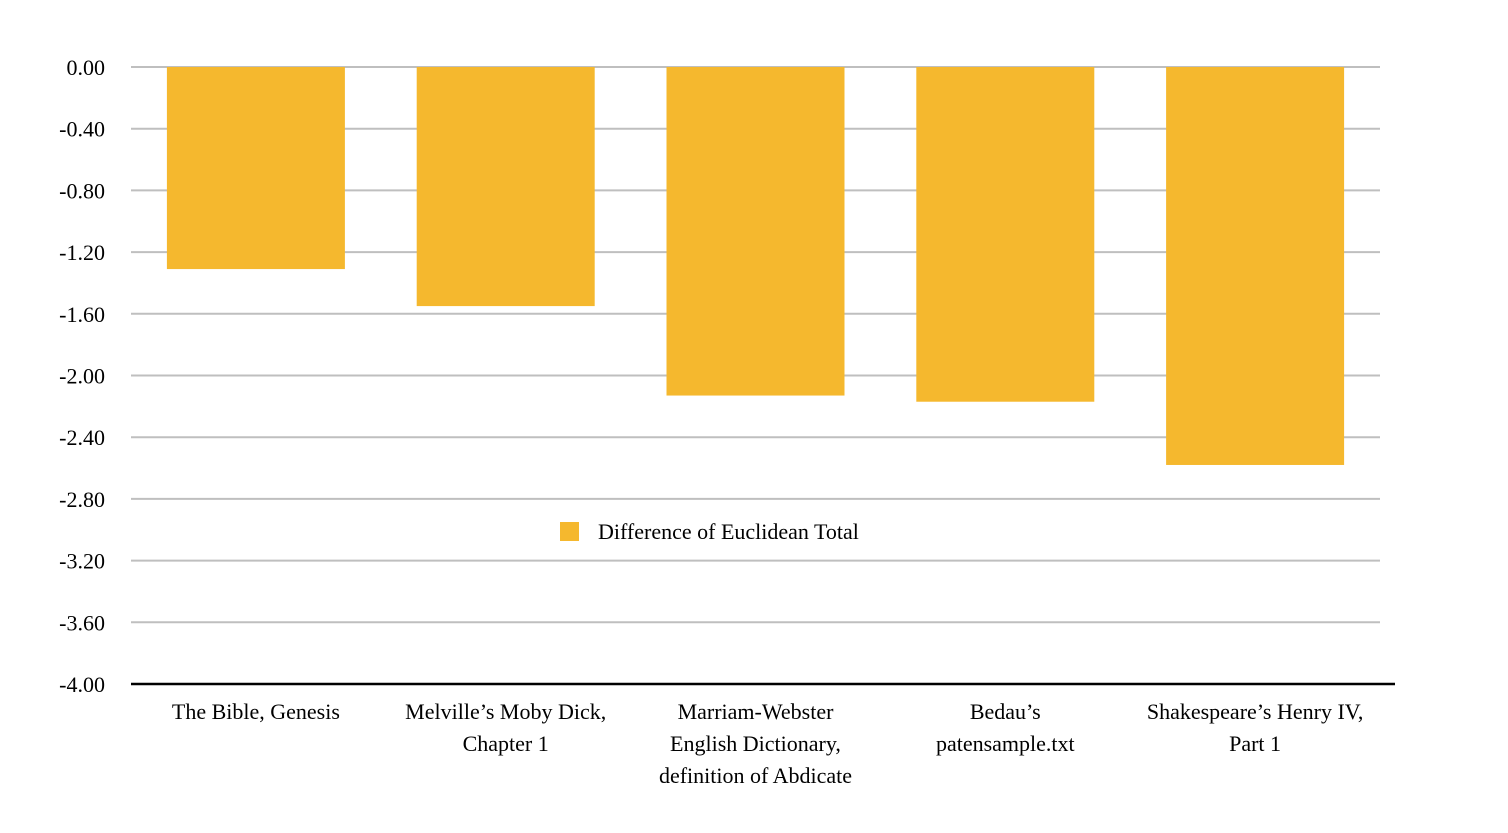  Describe the element at coordinates (82, 129) in the screenshot. I see `y-tick-label: -0.40` at that location.